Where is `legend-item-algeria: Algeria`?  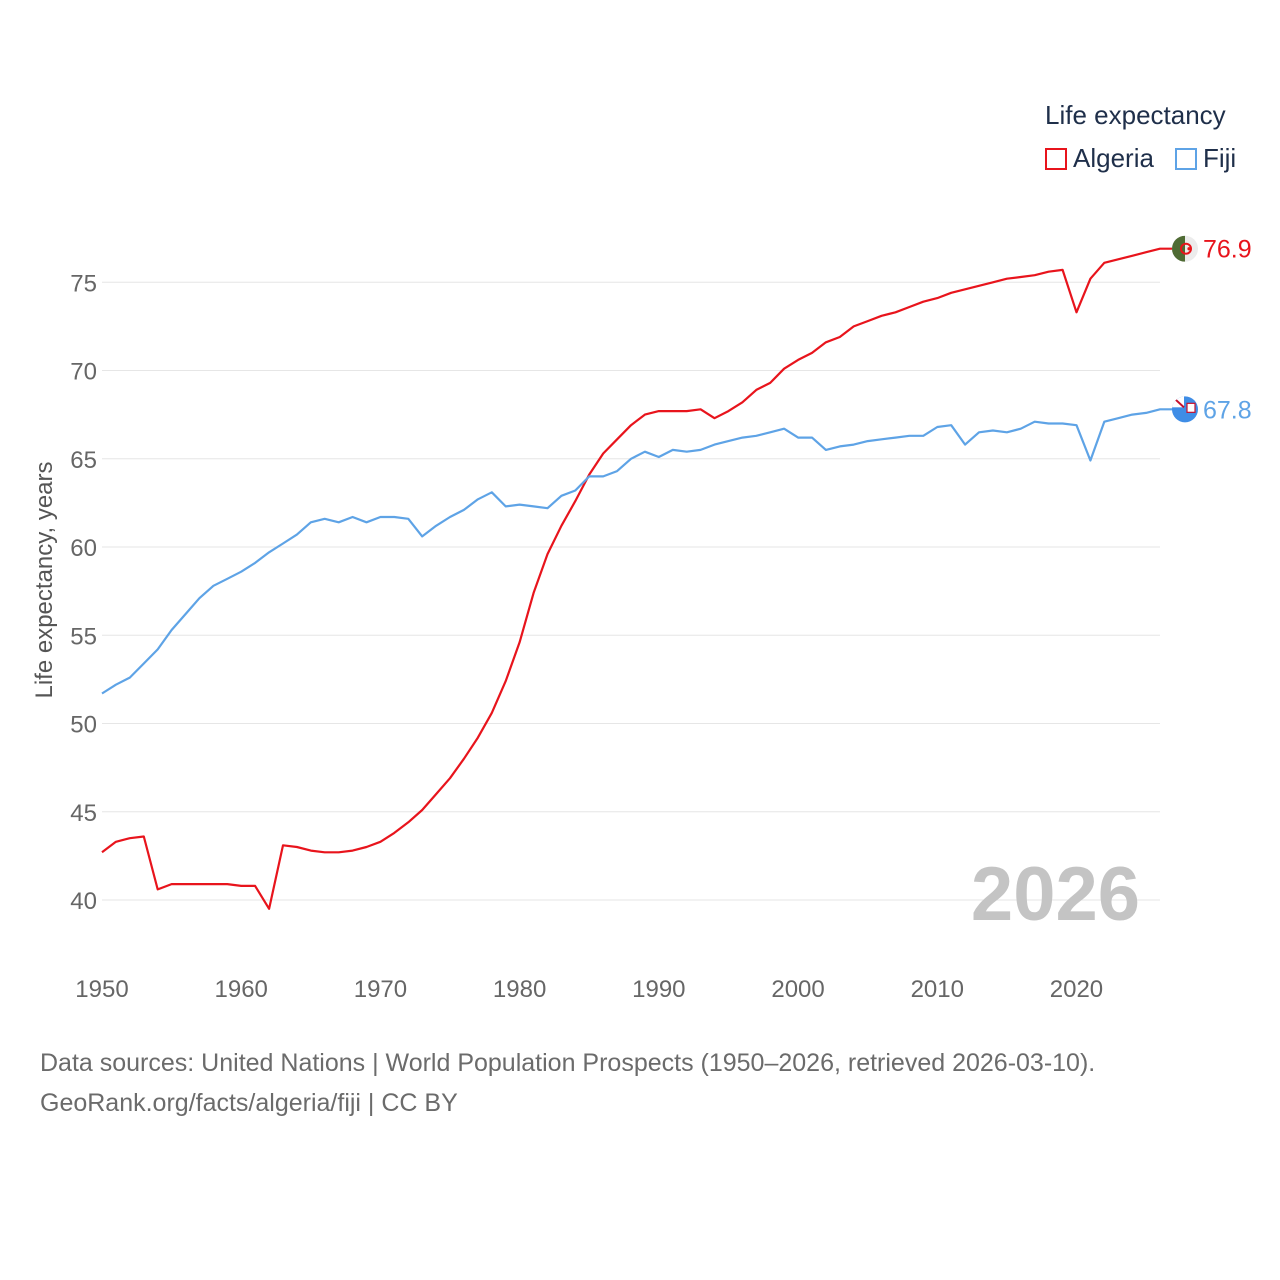
legend-item-algeria: Algeria is located at coordinates (1099, 158).